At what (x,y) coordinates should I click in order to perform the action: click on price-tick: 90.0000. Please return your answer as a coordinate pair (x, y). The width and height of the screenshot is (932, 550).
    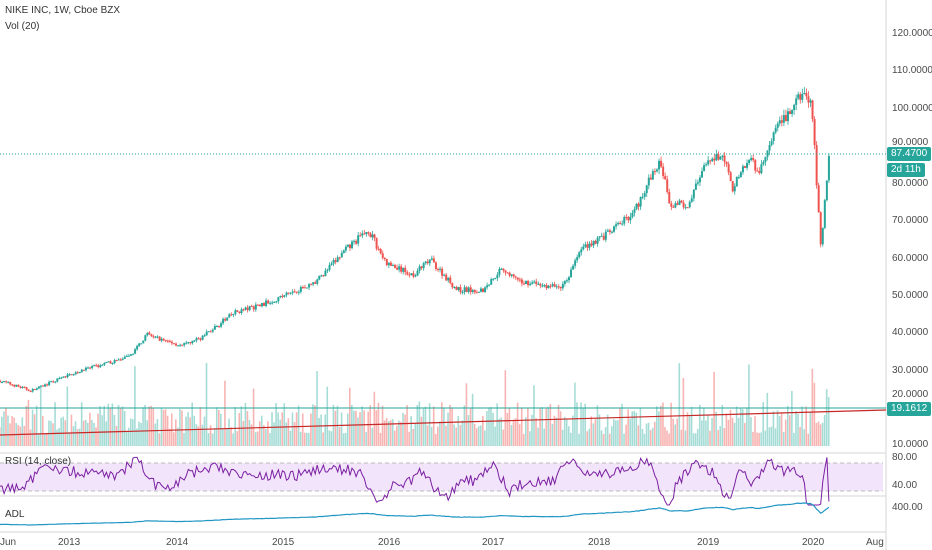
    Looking at the image, I should click on (910, 142).